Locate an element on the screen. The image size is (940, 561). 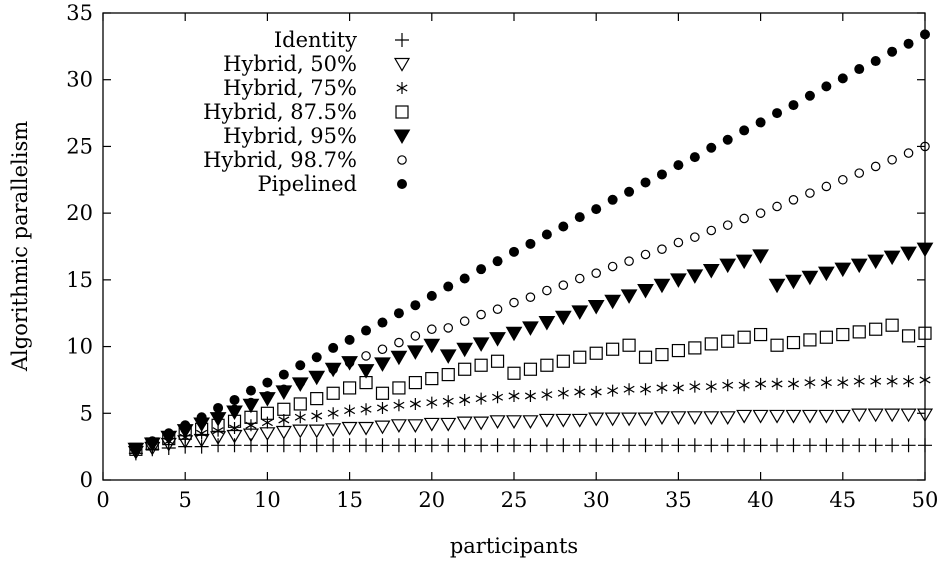
x-tick-label-1: 5 is located at coordinates (185, 500).